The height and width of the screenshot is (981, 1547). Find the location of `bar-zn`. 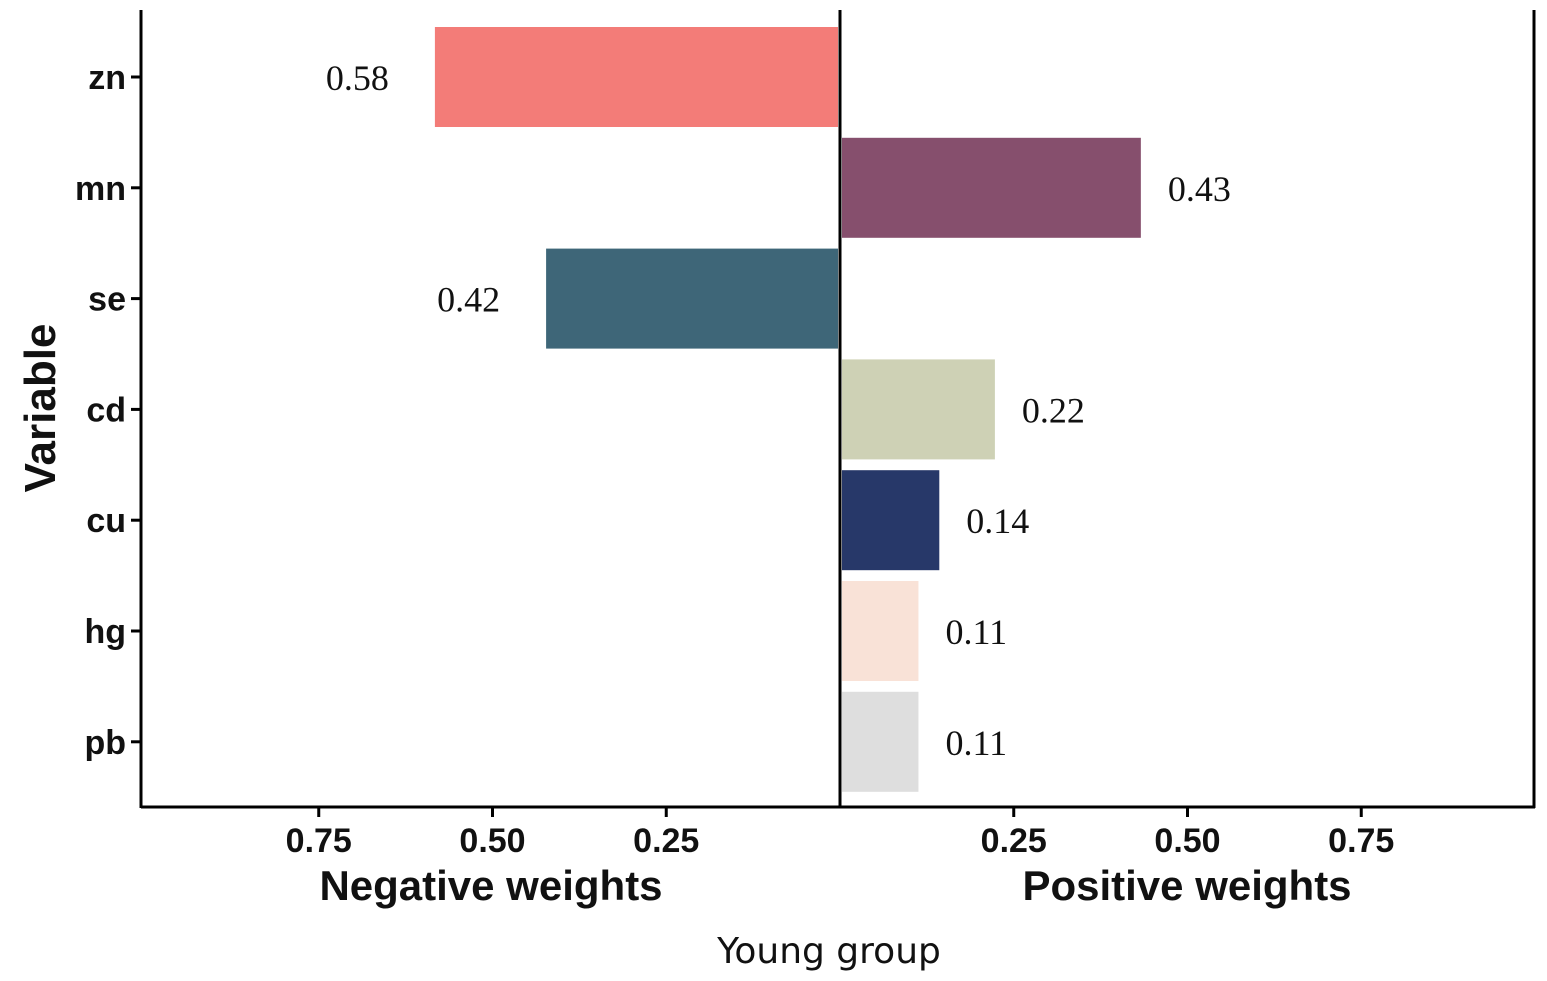

bar-zn is located at coordinates (636, 77).